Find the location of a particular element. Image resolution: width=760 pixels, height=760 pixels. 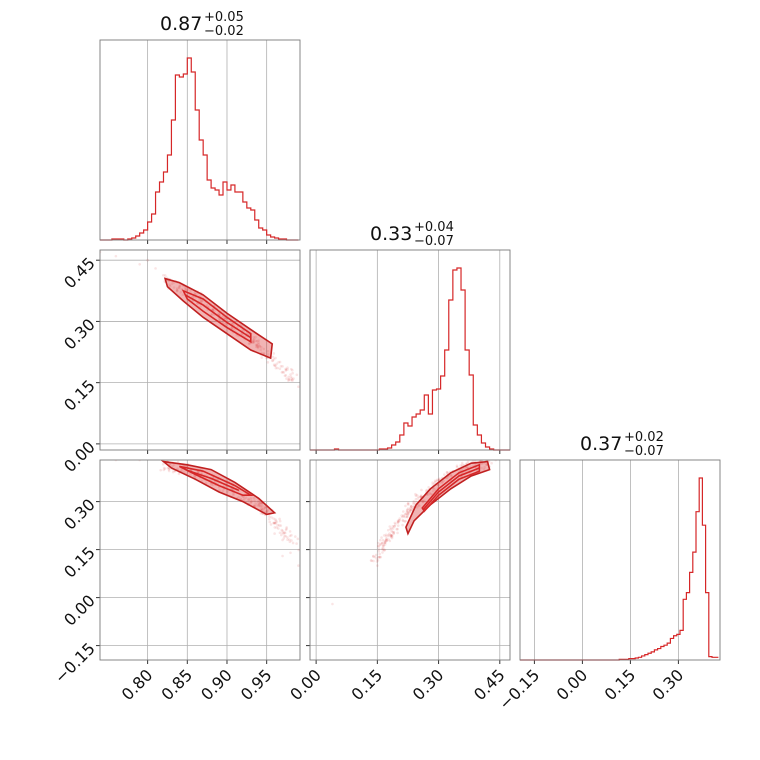

title-plus: +0.02 is located at coordinates (644, 437).